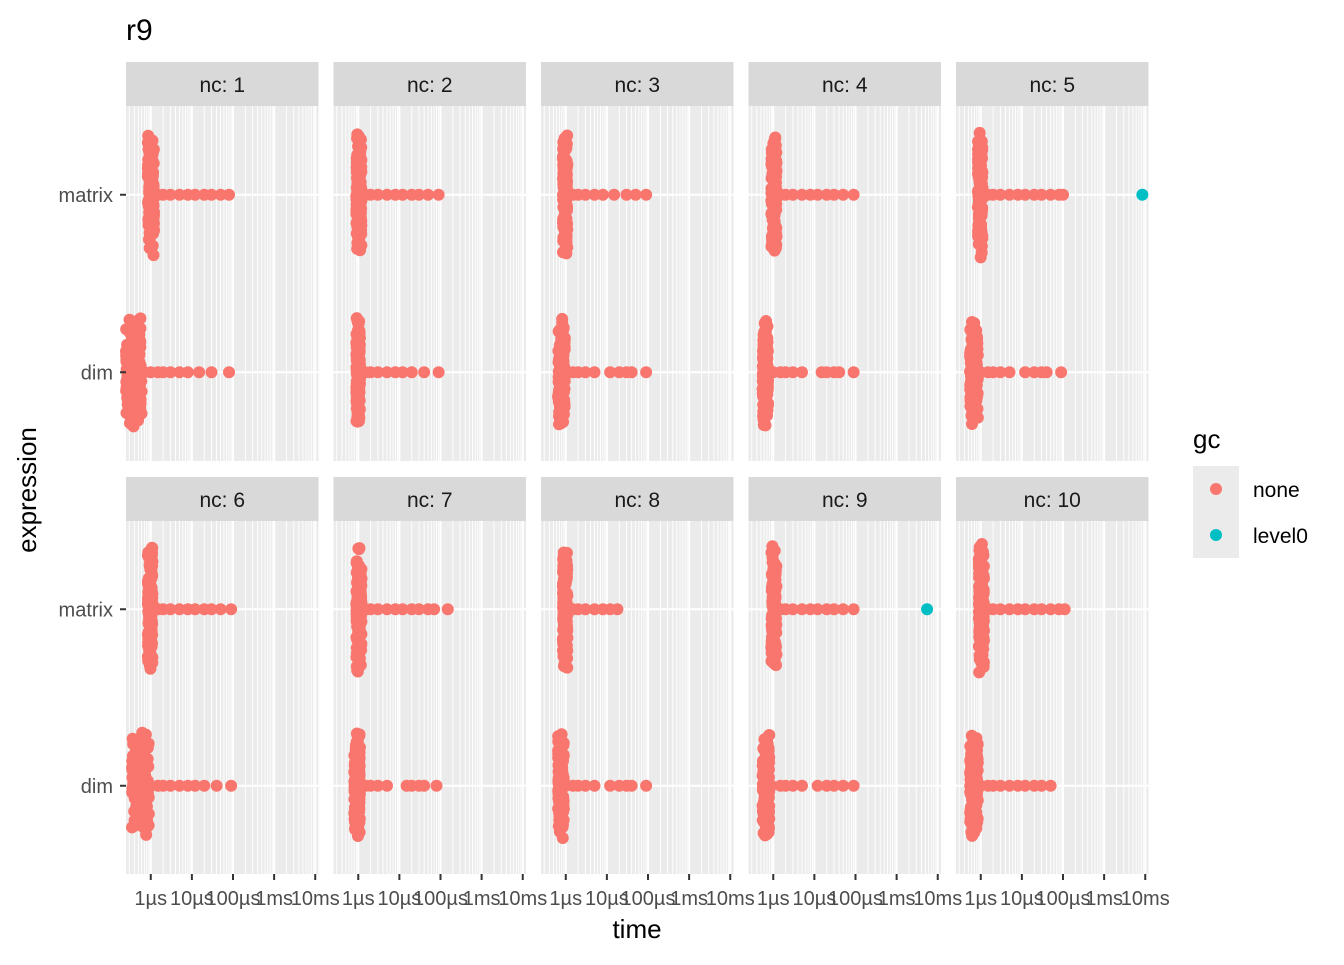 This screenshot has width=1344, height=965. What do you see at coordinates (139, 30) in the screenshot?
I see `chart-title: r9` at bounding box center [139, 30].